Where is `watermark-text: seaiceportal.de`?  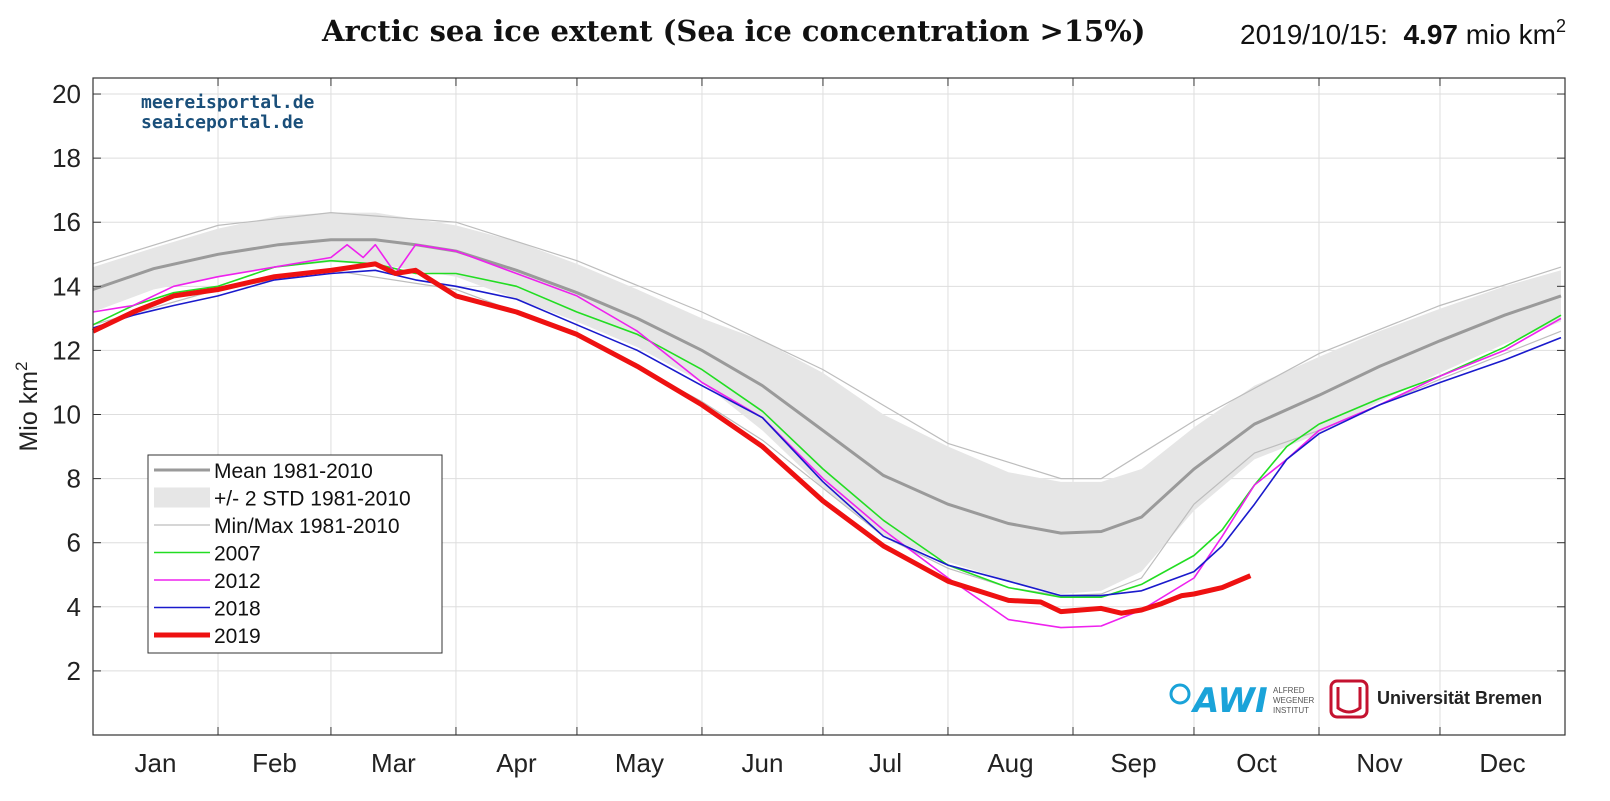 watermark-text: seaiceportal.de is located at coordinates (222, 122).